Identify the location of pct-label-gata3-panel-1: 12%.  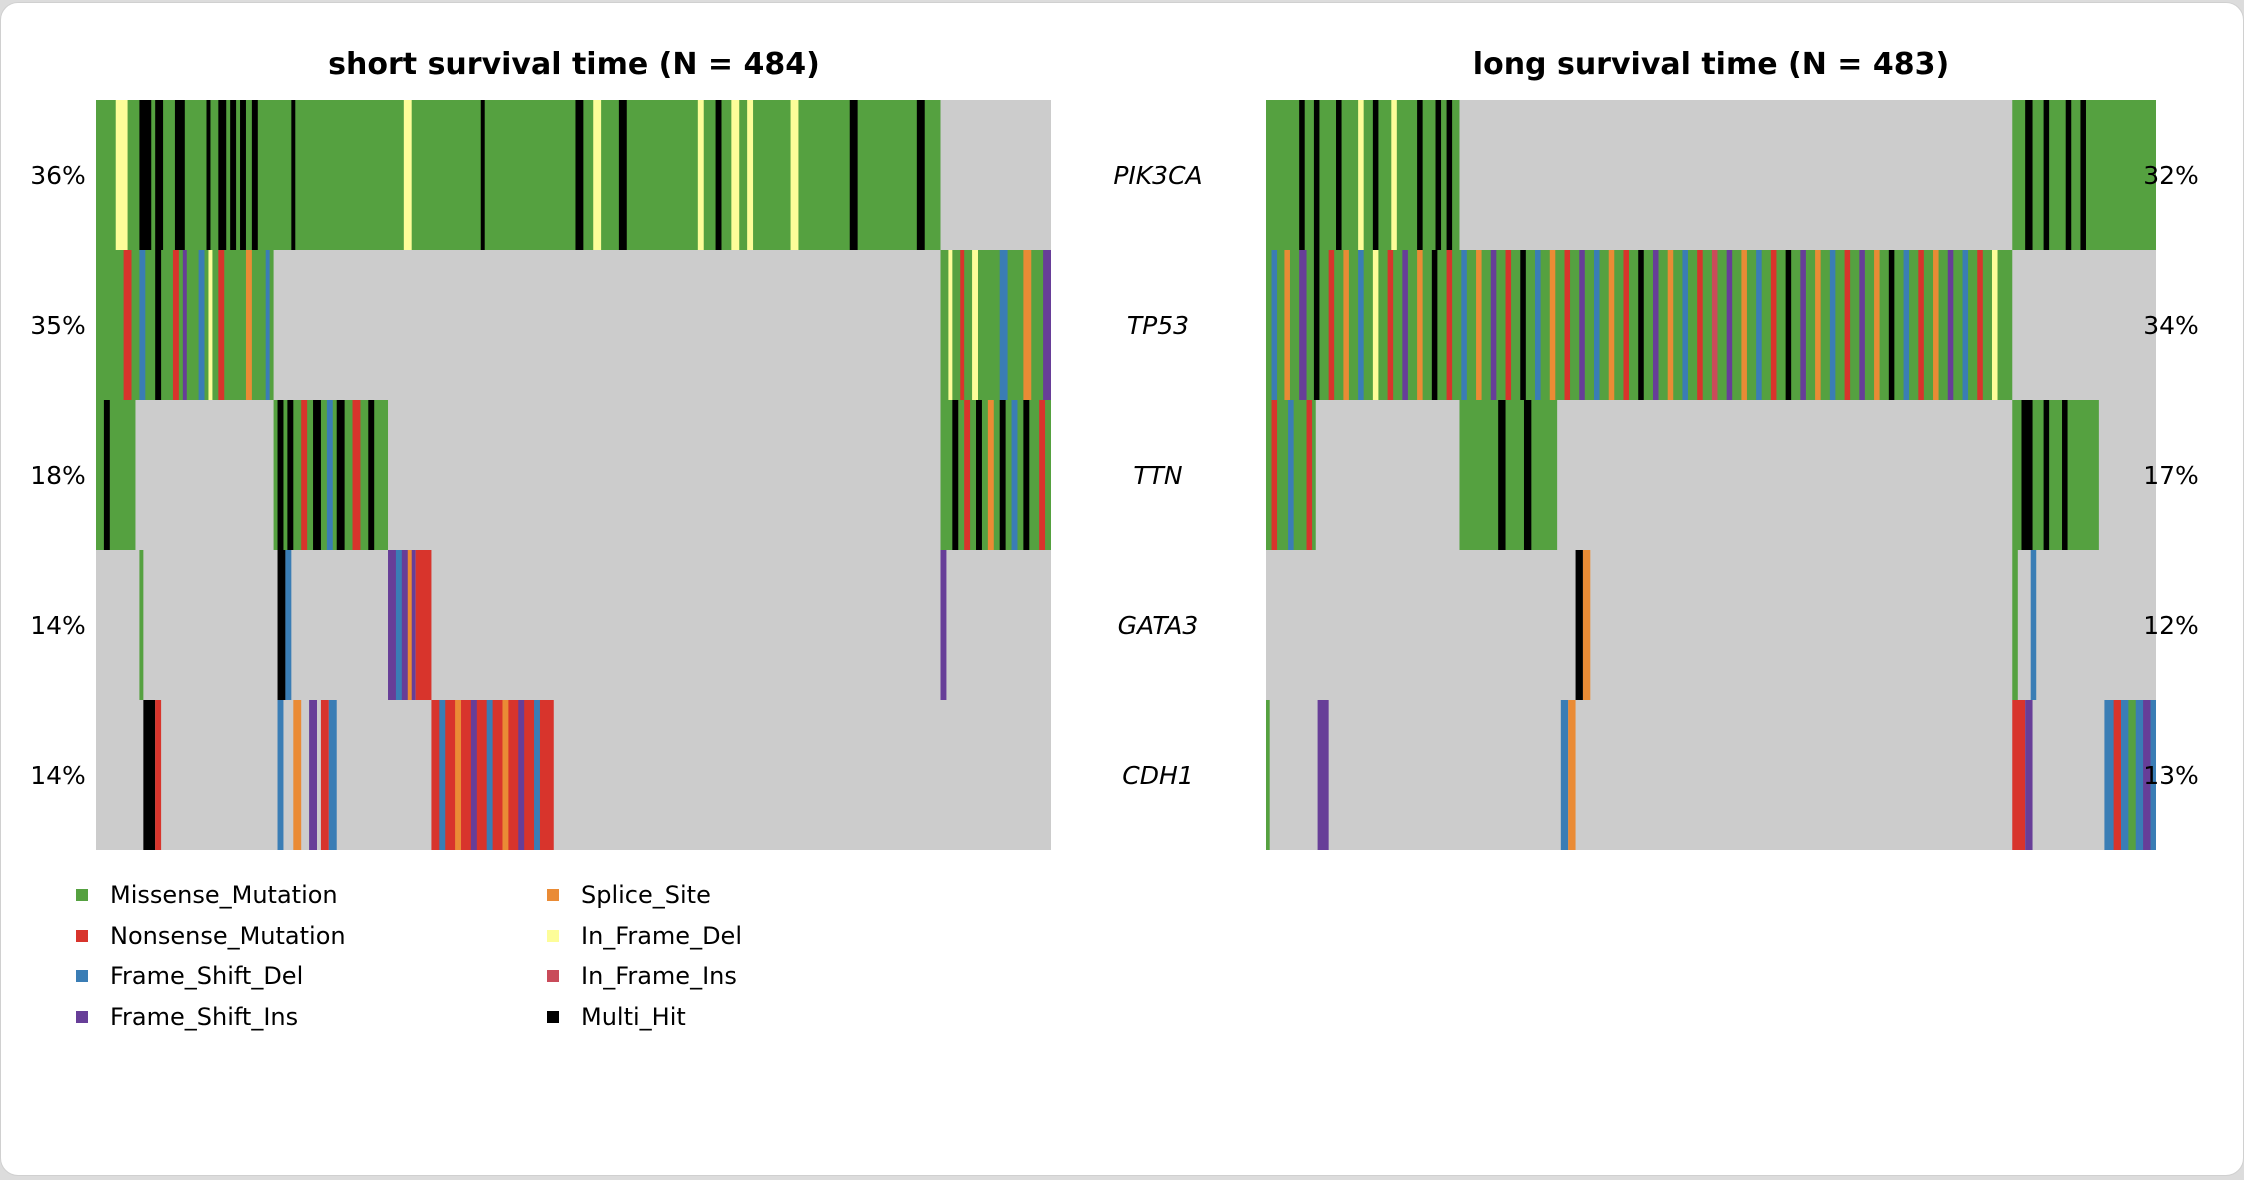
(2171, 625).